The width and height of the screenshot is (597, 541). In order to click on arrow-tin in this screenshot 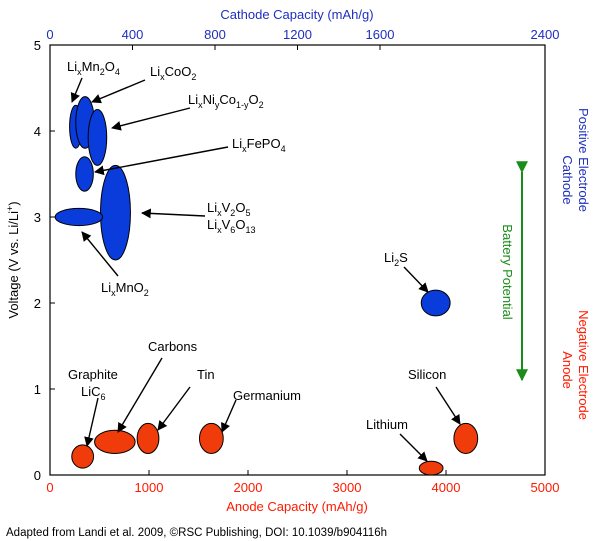, I will do `click(174, 408)`.